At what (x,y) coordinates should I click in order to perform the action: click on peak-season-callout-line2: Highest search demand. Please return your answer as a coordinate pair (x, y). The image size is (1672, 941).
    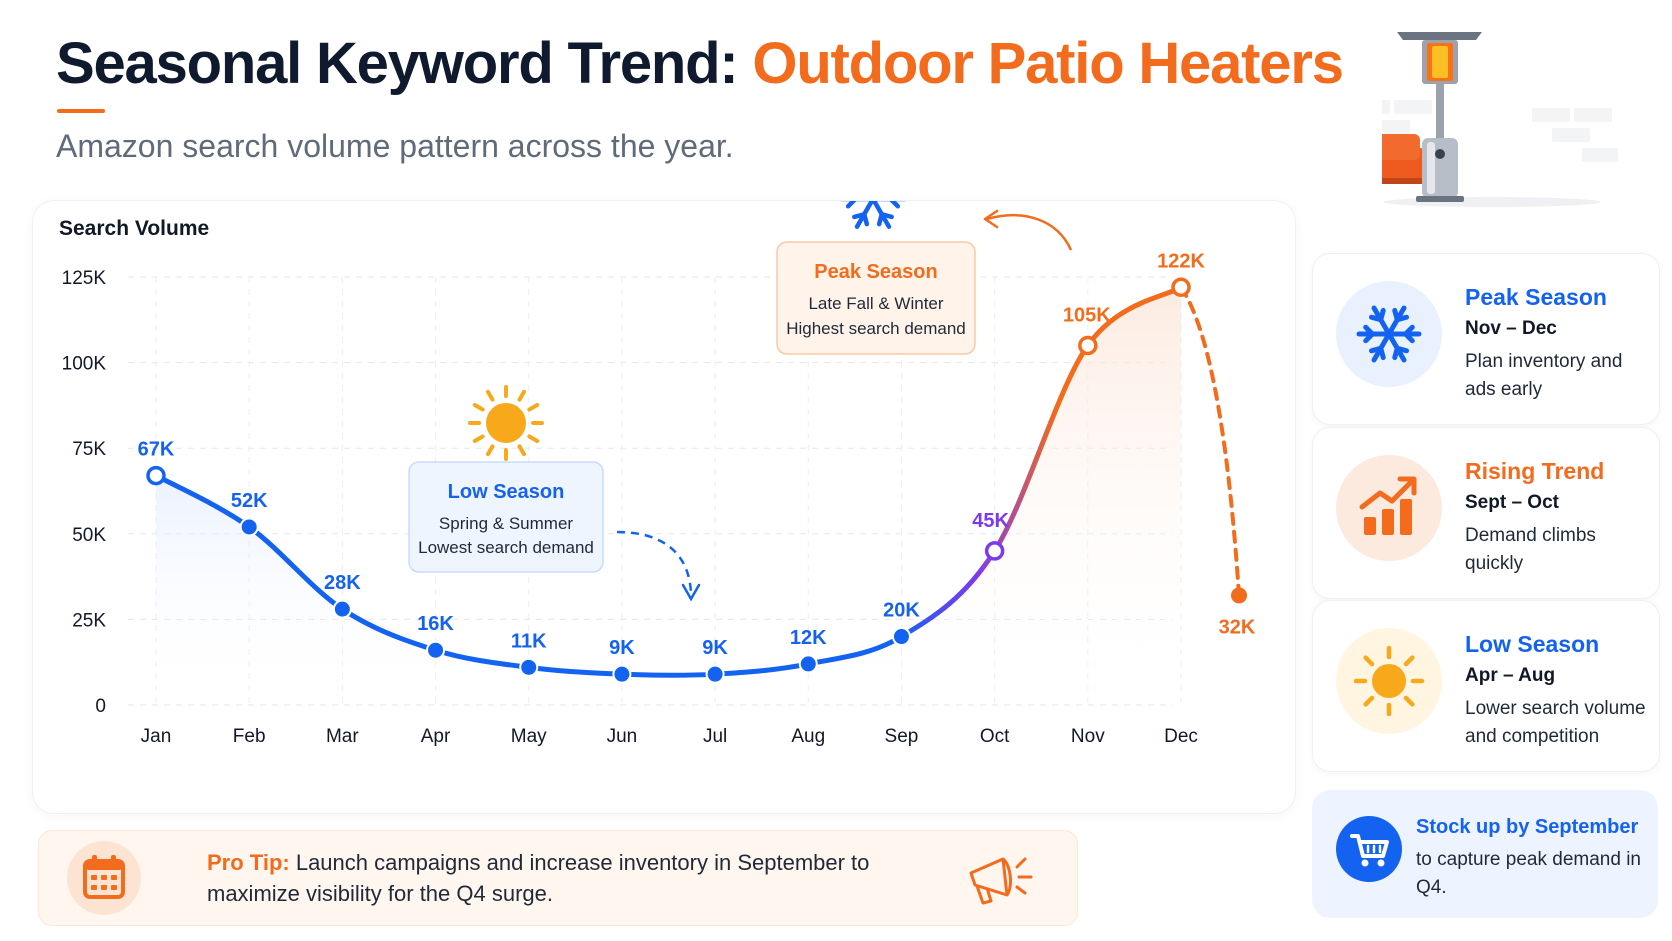
    Looking at the image, I should click on (876, 328).